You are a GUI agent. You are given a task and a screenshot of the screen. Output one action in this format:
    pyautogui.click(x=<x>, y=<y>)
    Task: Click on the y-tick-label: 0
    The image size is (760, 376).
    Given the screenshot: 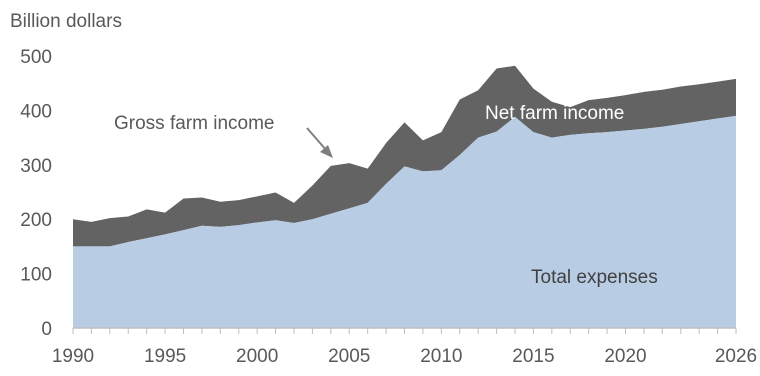 What is the action you would take?
    pyautogui.click(x=46, y=329)
    